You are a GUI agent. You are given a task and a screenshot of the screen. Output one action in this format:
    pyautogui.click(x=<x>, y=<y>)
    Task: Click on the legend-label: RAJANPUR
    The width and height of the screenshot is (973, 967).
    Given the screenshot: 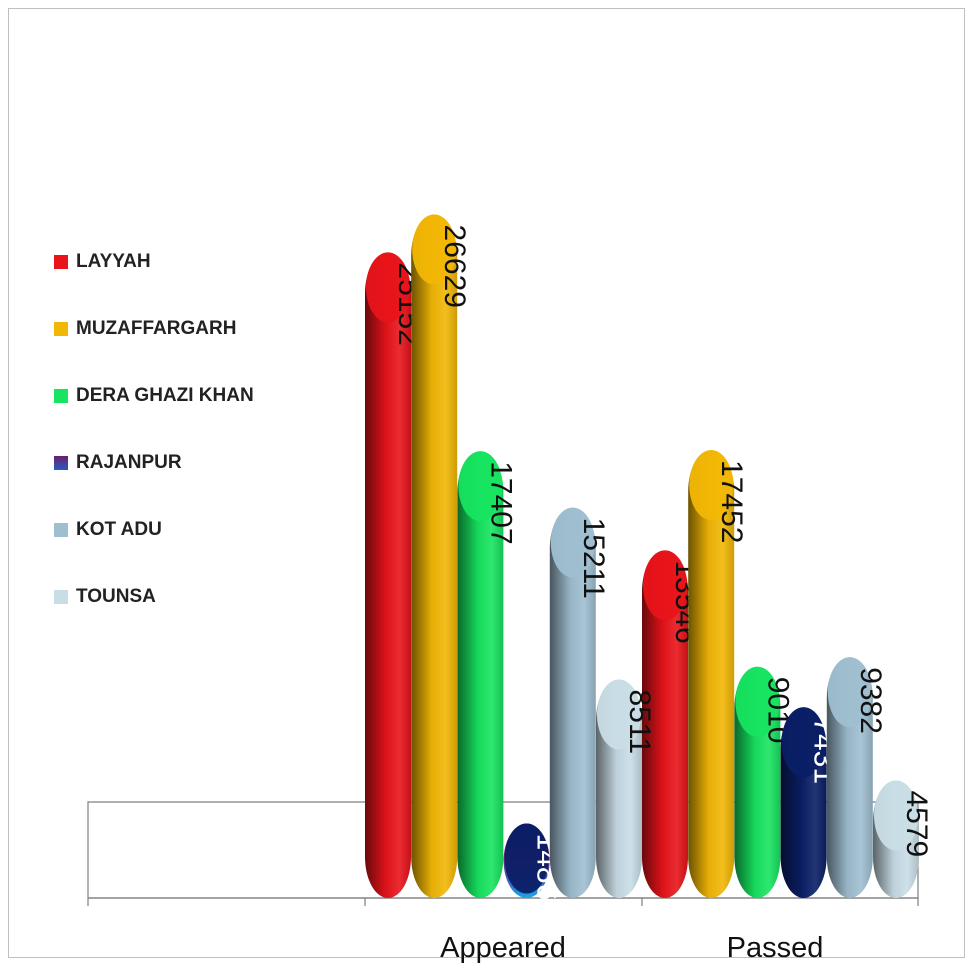 What is the action you would take?
    pyautogui.click(x=129, y=462)
    